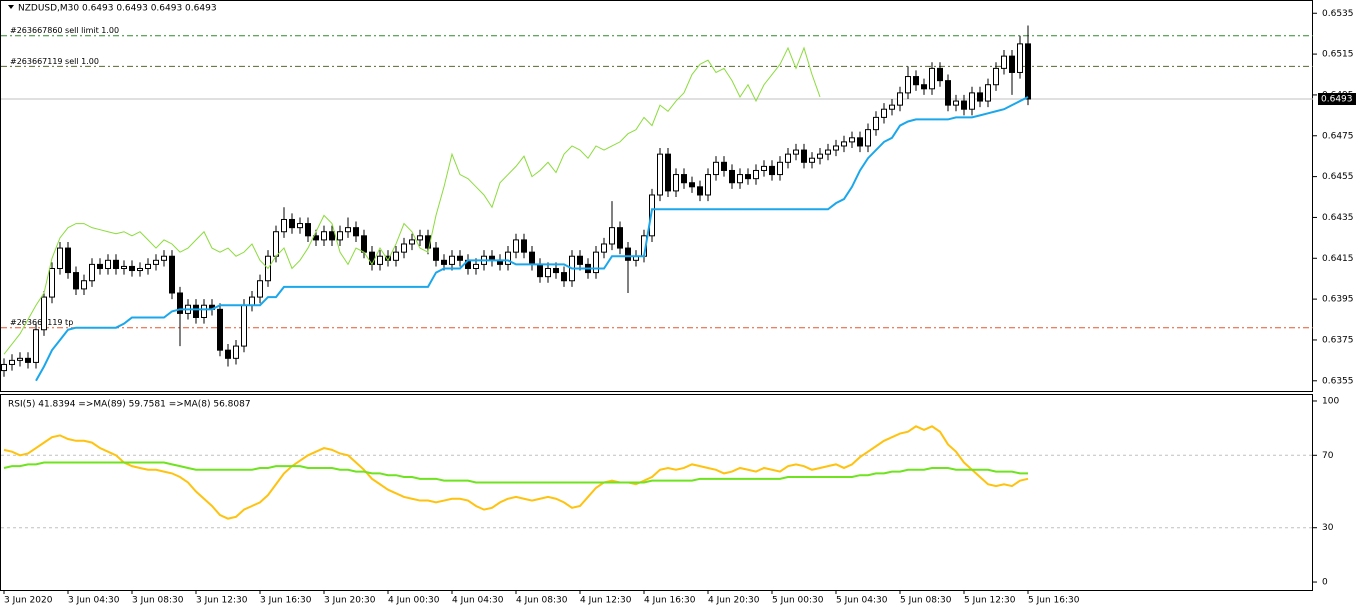  What do you see at coordinates (606, 601) in the screenshot?
I see `x-tick-label: 4 Jun 12:30` at bounding box center [606, 601].